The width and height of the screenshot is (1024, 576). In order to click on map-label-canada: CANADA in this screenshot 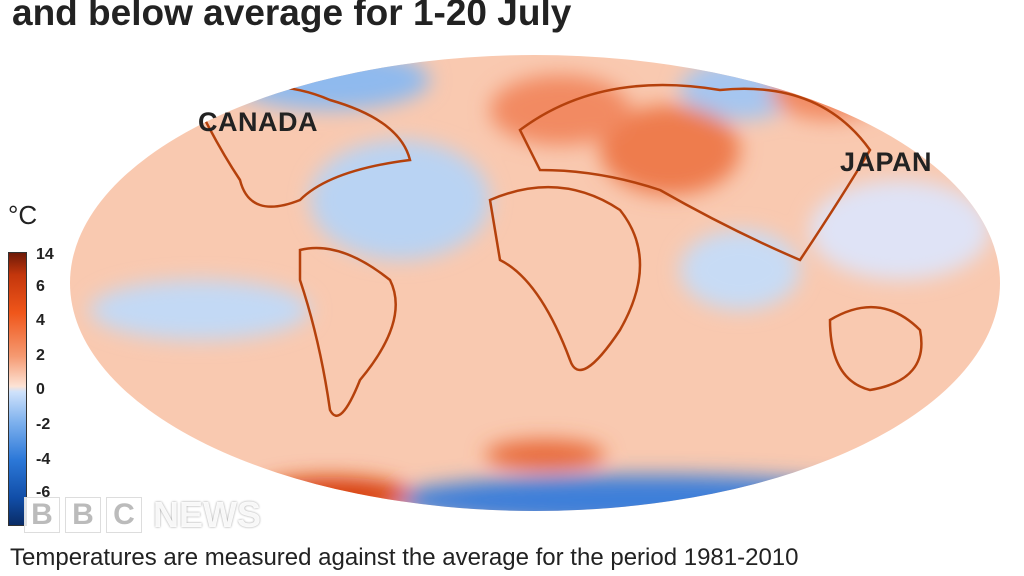, I will do `click(258, 122)`.